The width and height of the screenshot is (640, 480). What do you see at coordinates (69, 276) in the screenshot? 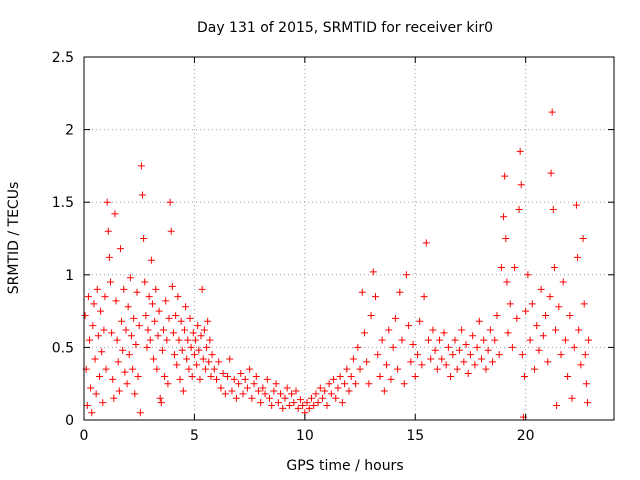
I see `y-tick-label: 1` at bounding box center [69, 276].